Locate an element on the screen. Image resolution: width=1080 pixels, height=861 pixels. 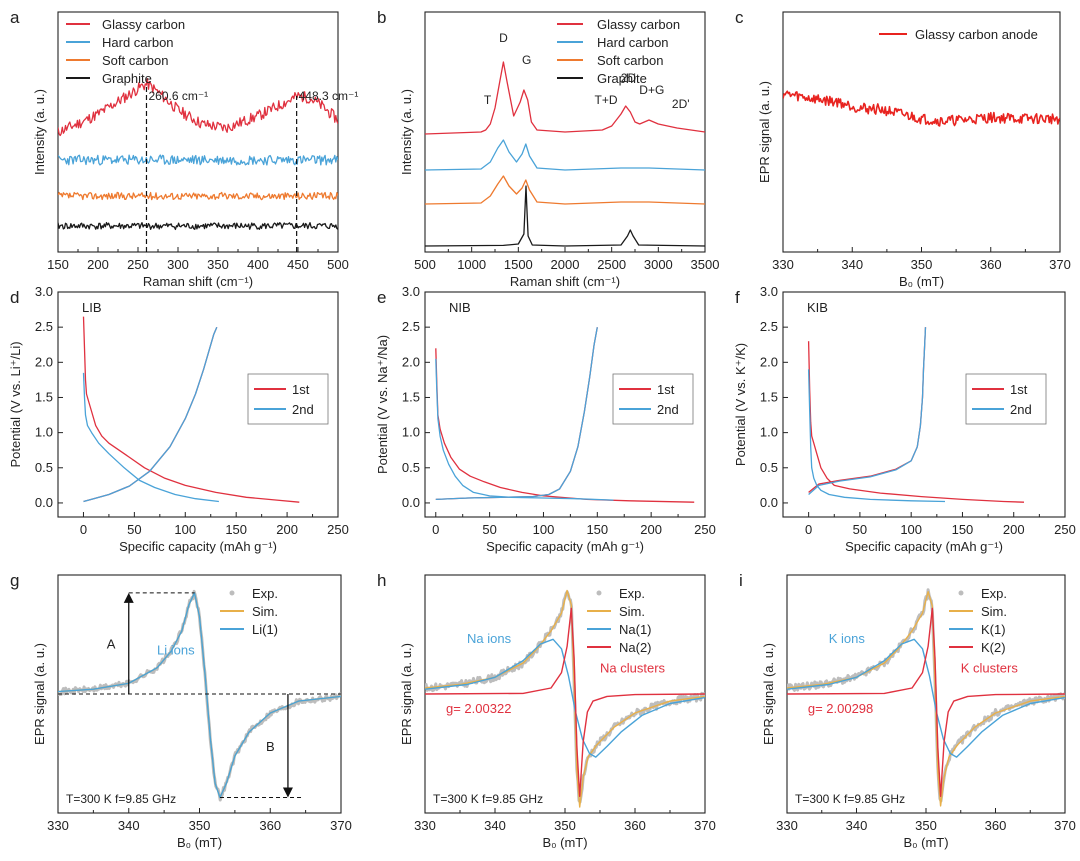
series-li-1- is located at coordinates (199, 695).